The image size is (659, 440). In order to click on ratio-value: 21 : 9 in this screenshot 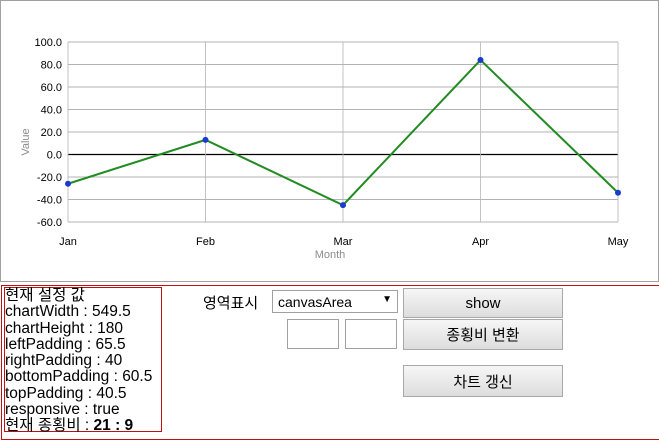, I will do `click(113, 426)`.